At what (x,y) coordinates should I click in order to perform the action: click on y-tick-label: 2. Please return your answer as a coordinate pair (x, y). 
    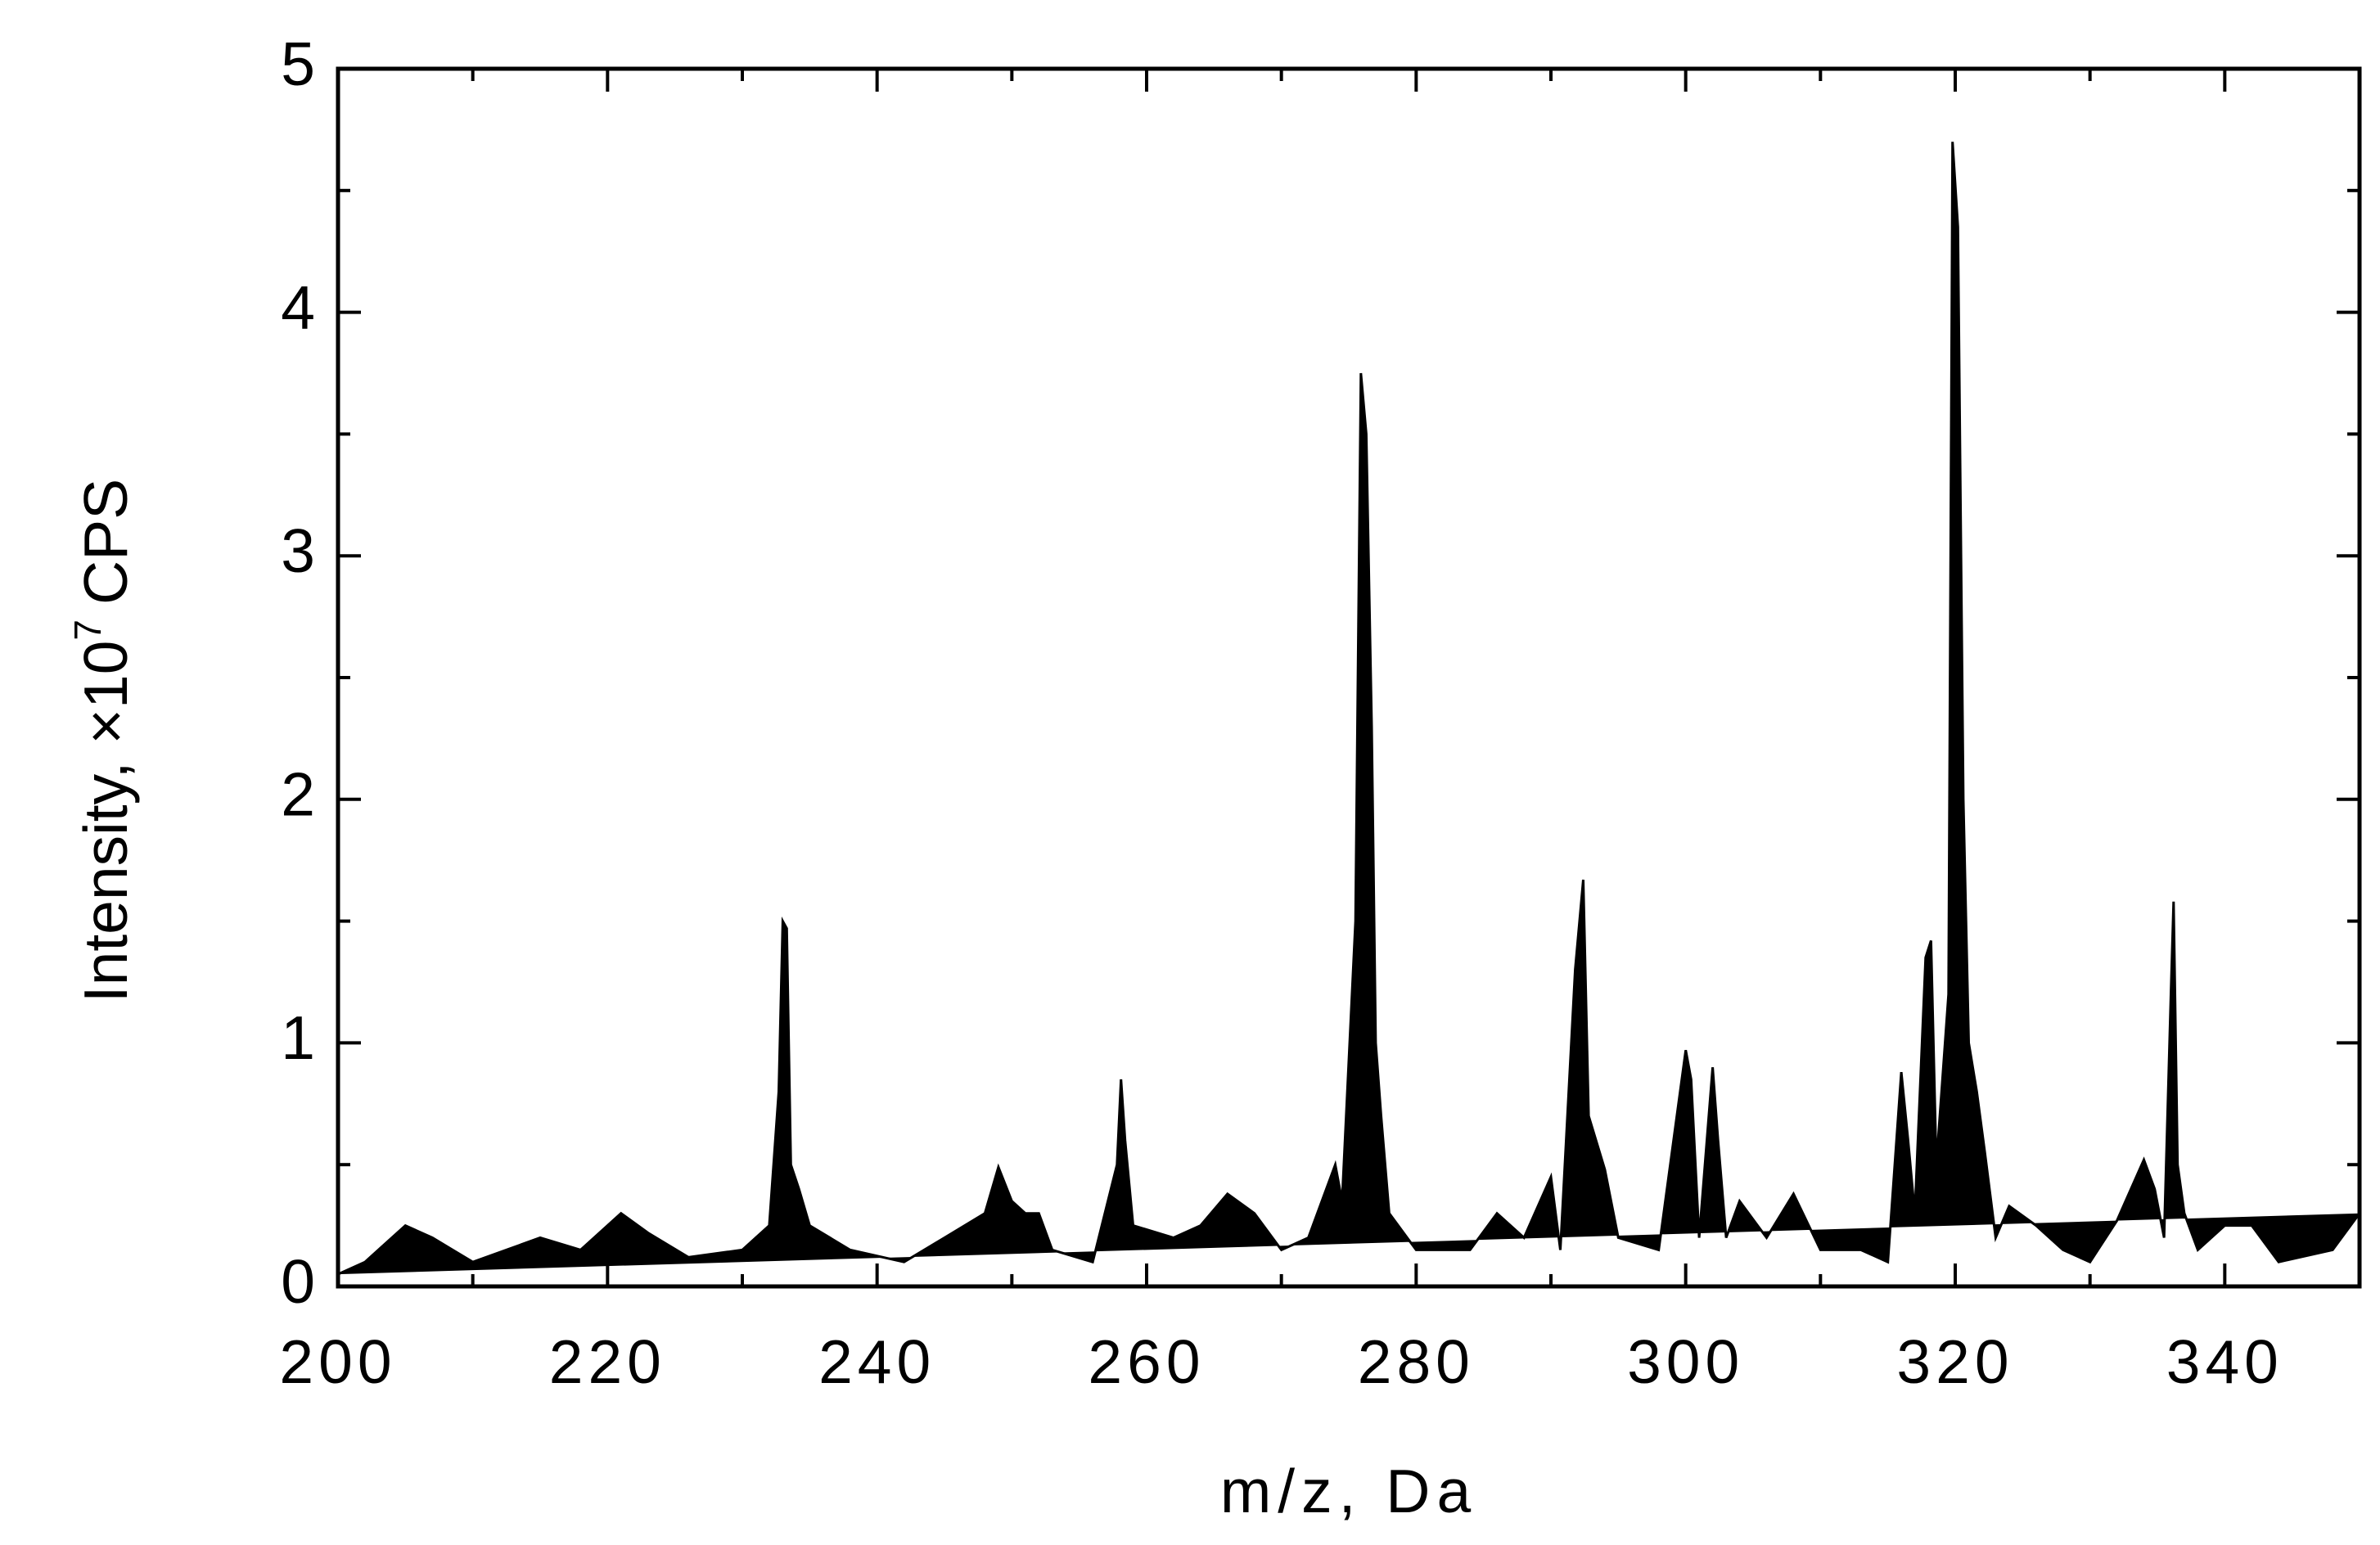
    Looking at the image, I should click on (298, 794).